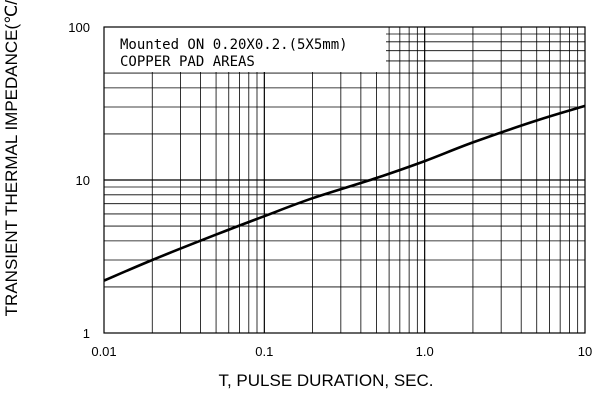 The height and width of the screenshot is (406, 597). I want to click on y-tick-labels: 1 10 100, so click(79, 180).